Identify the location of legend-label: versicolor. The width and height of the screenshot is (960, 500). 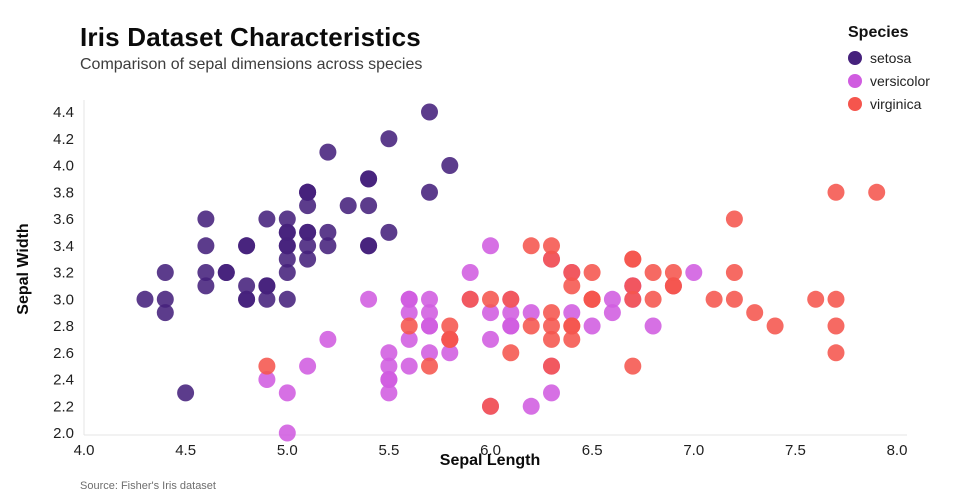
(900, 81).